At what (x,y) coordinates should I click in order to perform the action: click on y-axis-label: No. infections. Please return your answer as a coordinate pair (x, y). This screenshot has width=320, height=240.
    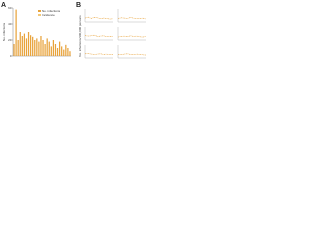
    Looking at the image, I should click on (4, 31).